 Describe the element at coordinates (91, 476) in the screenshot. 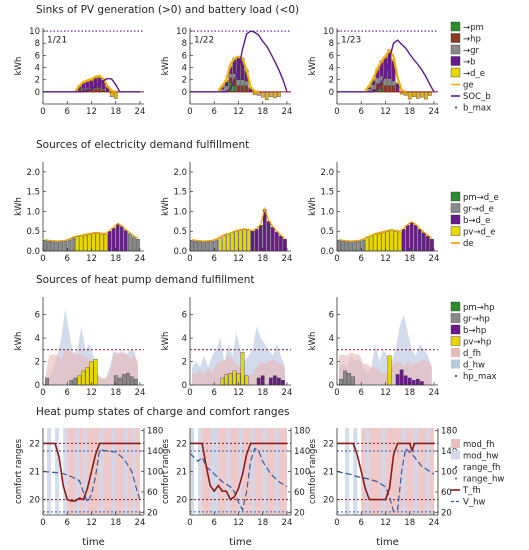

I see `v-hw-line` at that location.